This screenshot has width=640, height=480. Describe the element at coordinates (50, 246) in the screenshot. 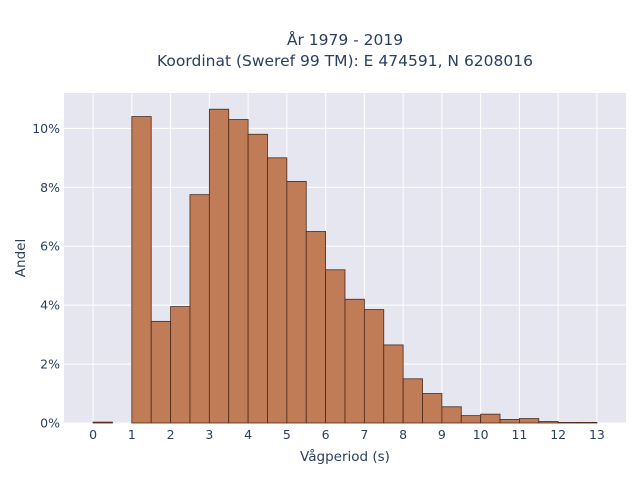

I see `y-tick-label: 6%` at that location.